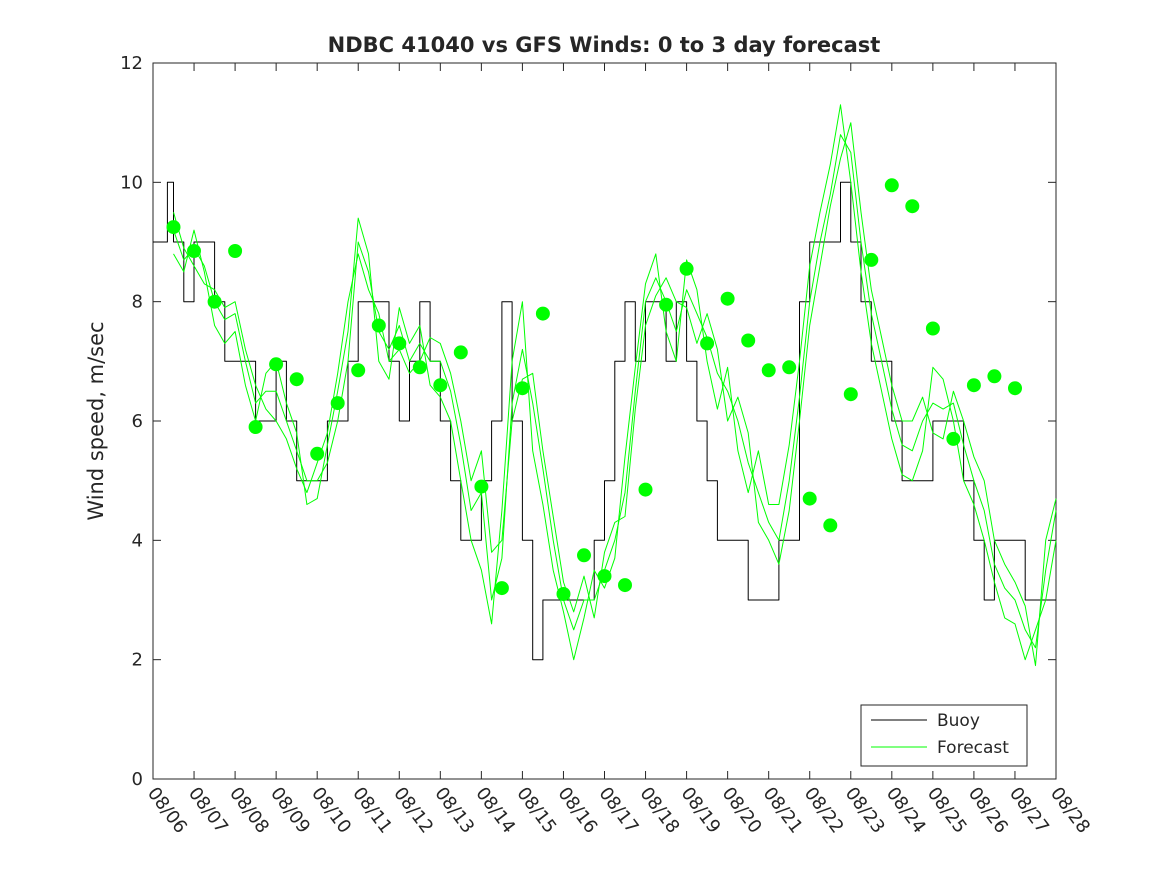  Describe the element at coordinates (137, 660) in the screenshot. I see `y-tick-label: 2` at that location.